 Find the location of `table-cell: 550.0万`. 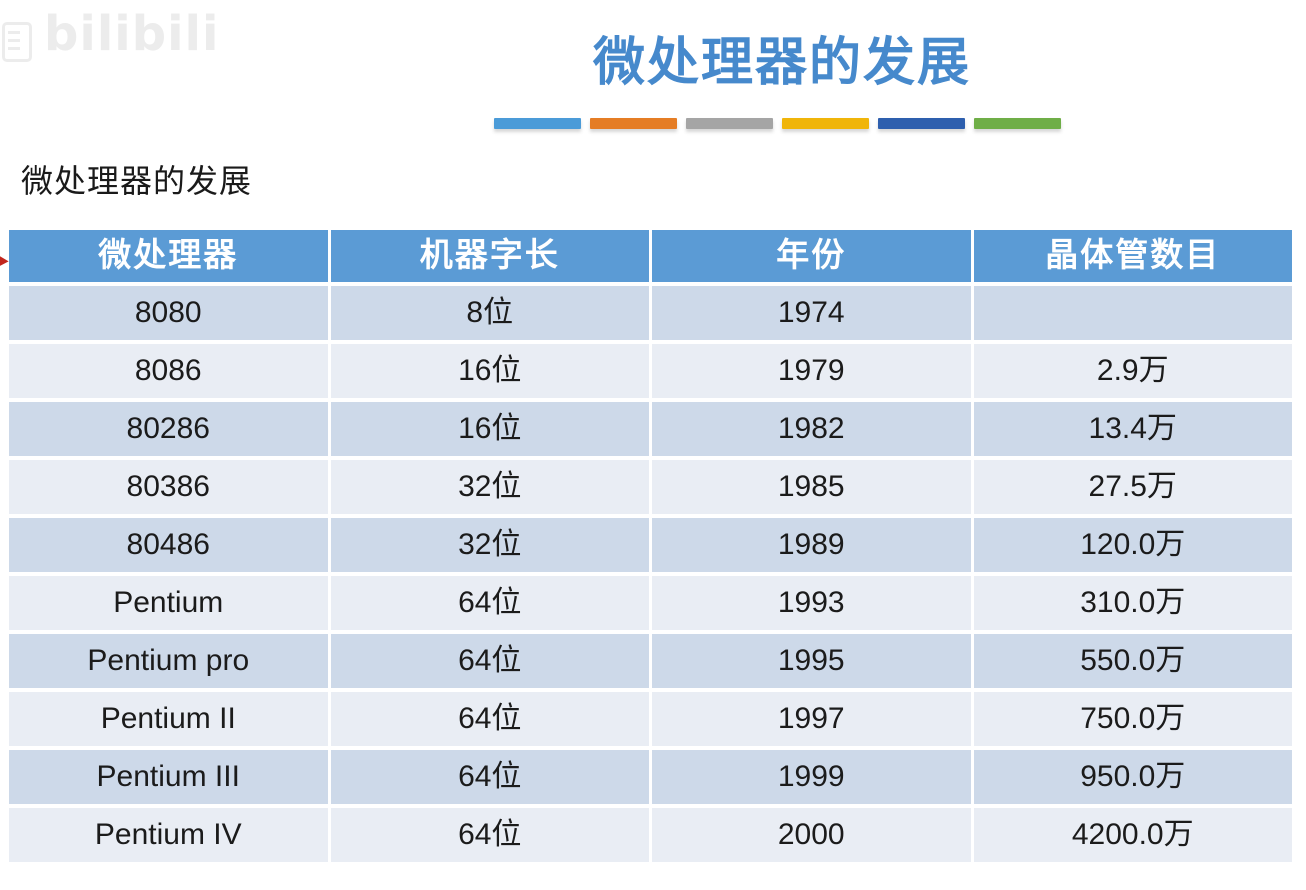

table-cell: 550.0万 is located at coordinates (1132, 661).